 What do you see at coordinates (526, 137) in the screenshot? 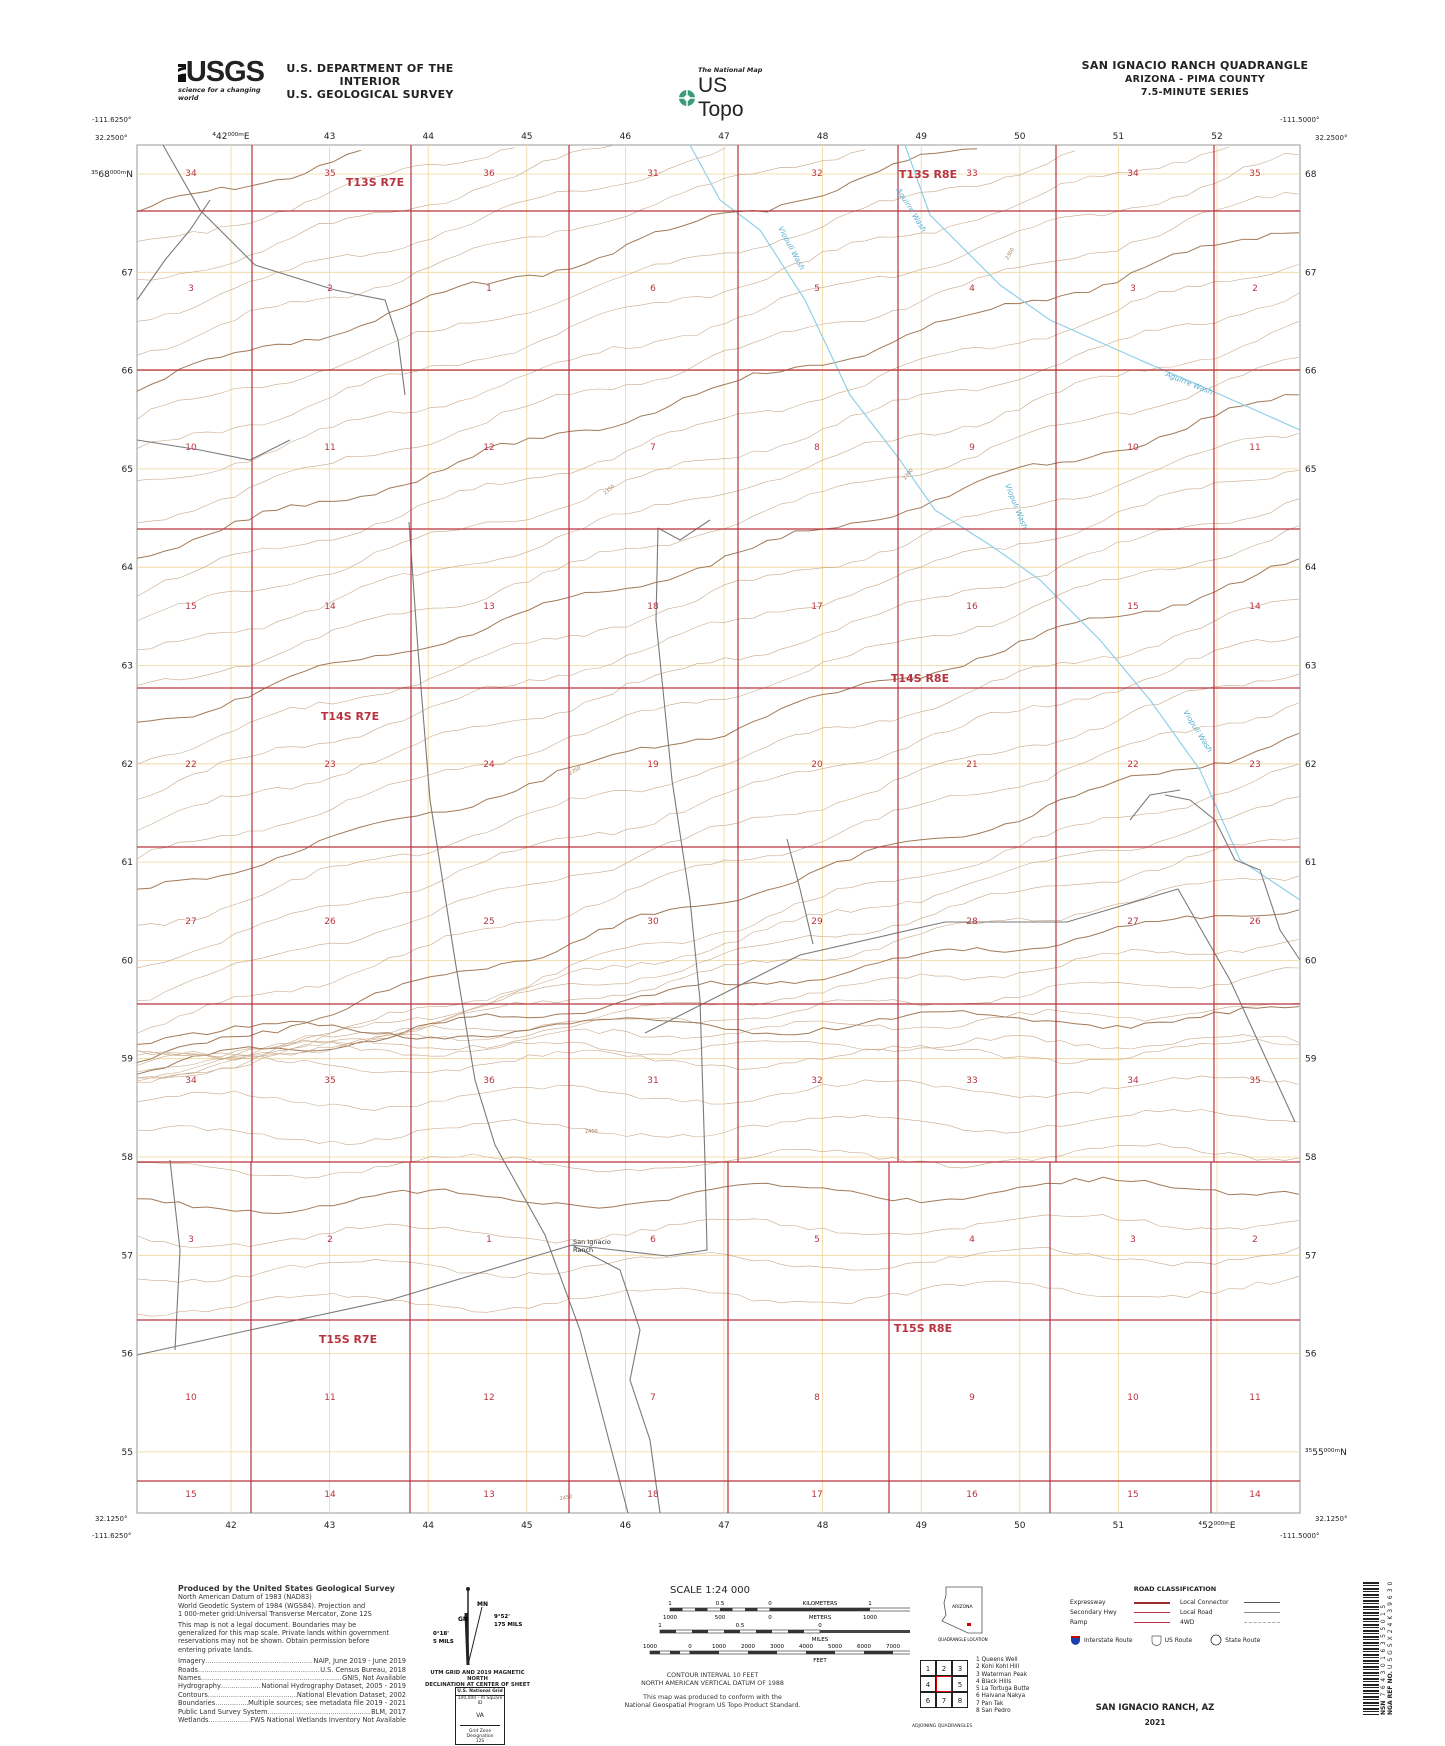
I see `easting-label-top: 45` at bounding box center [526, 137].